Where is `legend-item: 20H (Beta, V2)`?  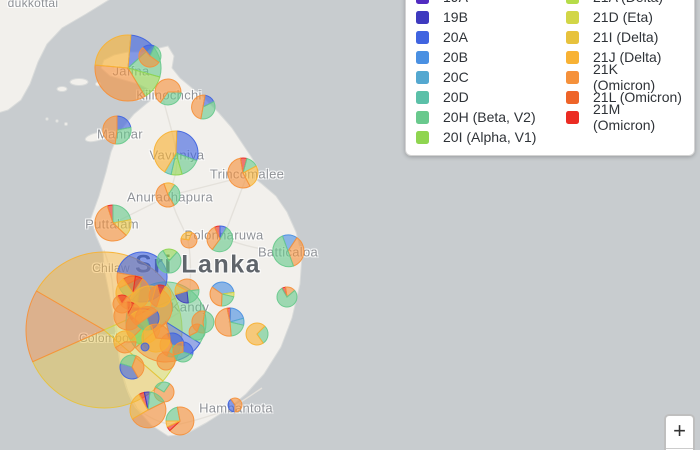
legend-item: 20H (Beta, V2) is located at coordinates (491, 117).